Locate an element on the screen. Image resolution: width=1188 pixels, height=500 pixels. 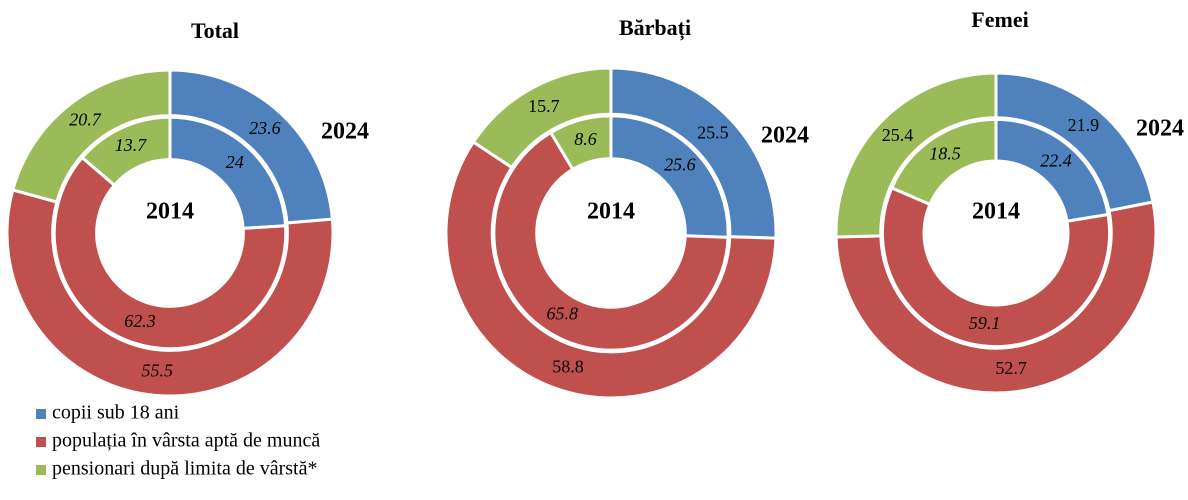
data-label: 15.7 is located at coordinates (544, 106).